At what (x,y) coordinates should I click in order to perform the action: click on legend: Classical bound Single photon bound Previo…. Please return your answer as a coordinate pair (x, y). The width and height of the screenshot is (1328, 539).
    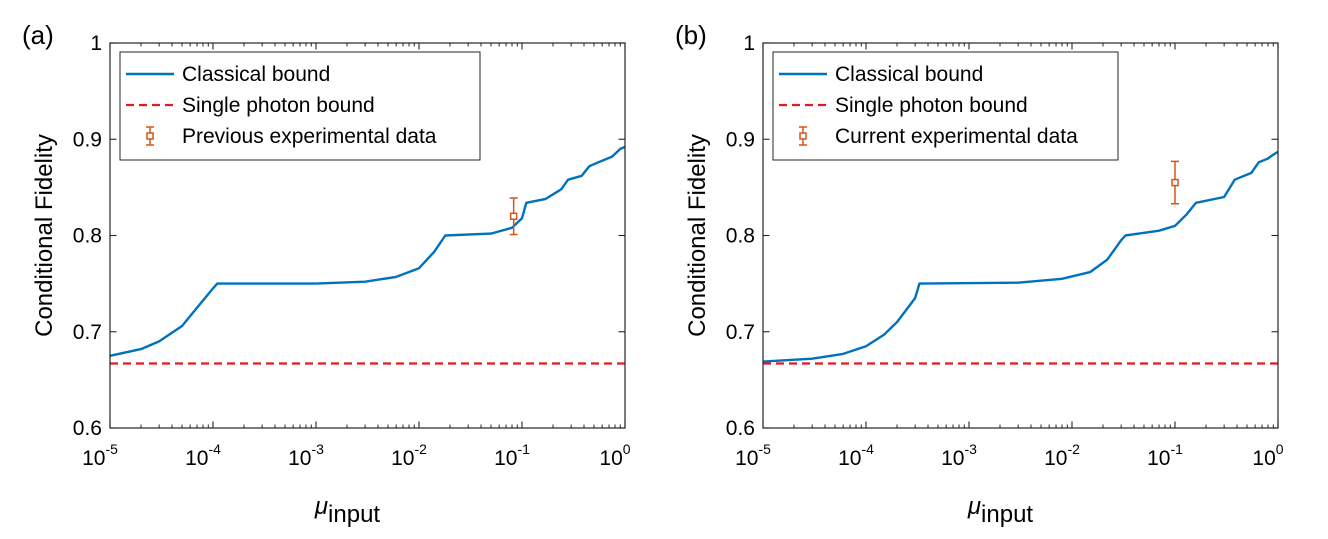
    Looking at the image, I should click on (300, 106).